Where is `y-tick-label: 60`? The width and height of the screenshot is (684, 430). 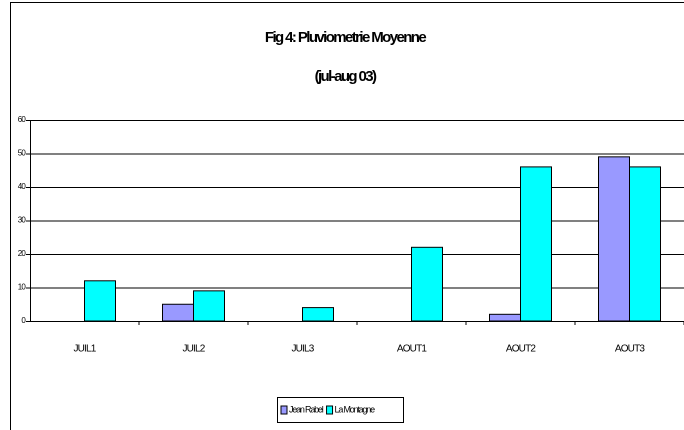
y-tick-label: 60 is located at coordinates (22, 119).